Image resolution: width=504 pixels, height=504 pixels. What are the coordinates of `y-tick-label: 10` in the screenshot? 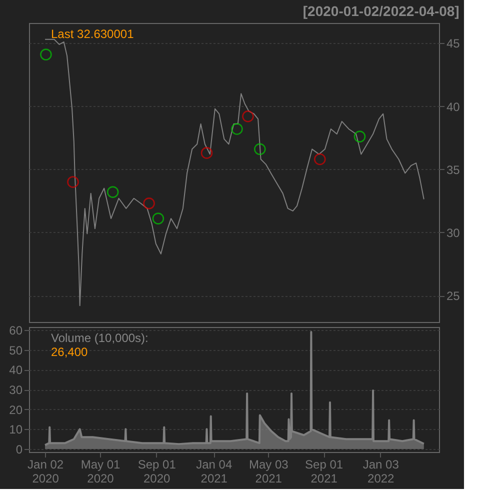 It's located at (16, 429).